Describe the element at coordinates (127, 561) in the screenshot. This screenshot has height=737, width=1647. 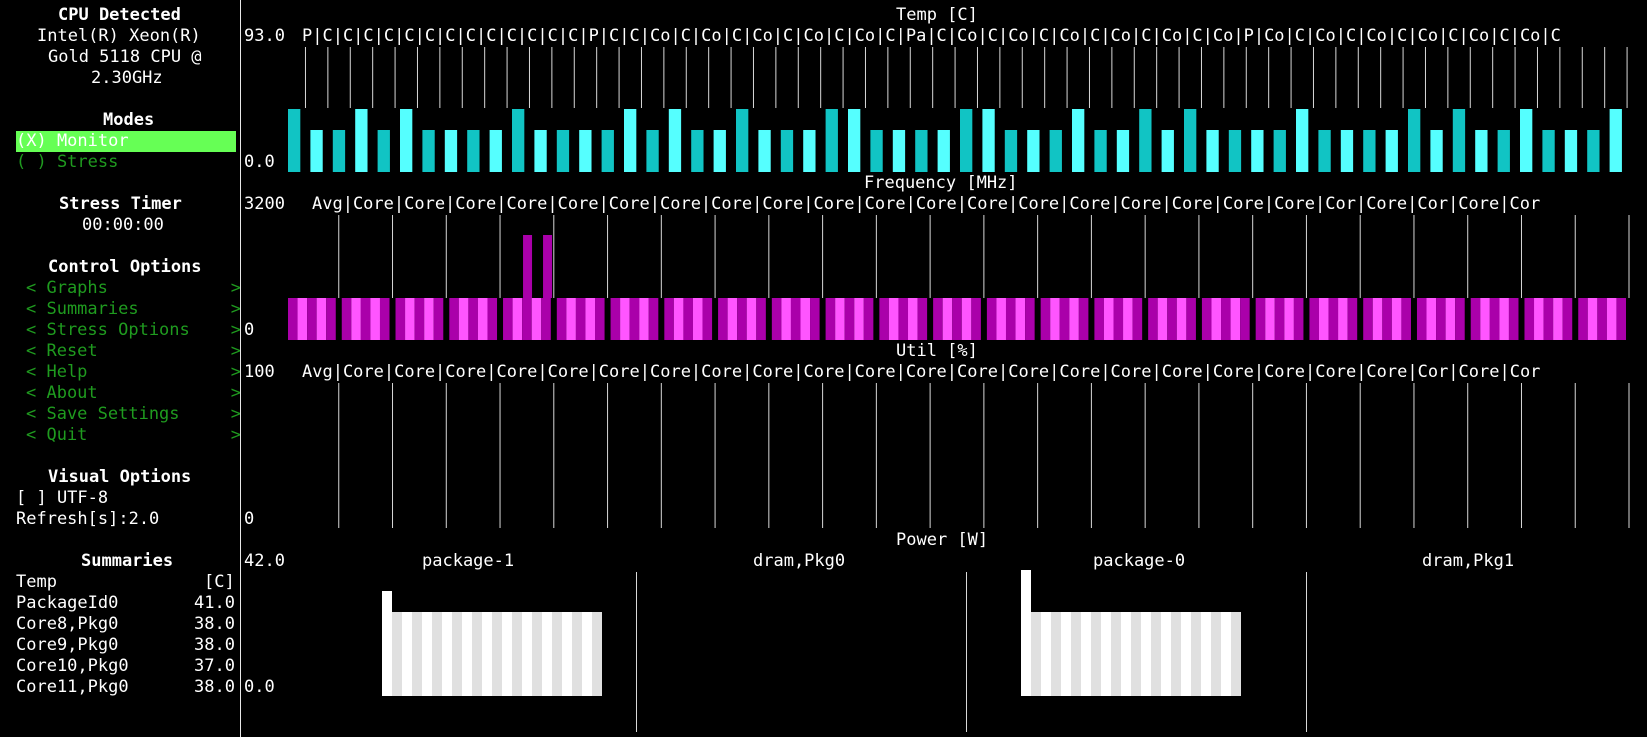
I see `summaries-title: Summaries` at that location.